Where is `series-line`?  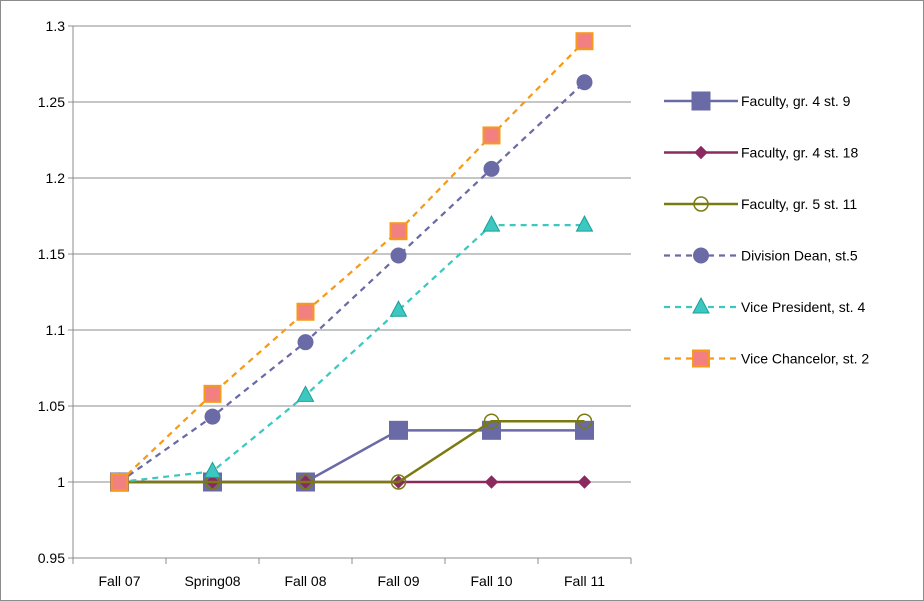 series-line is located at coordinates (352, 451).